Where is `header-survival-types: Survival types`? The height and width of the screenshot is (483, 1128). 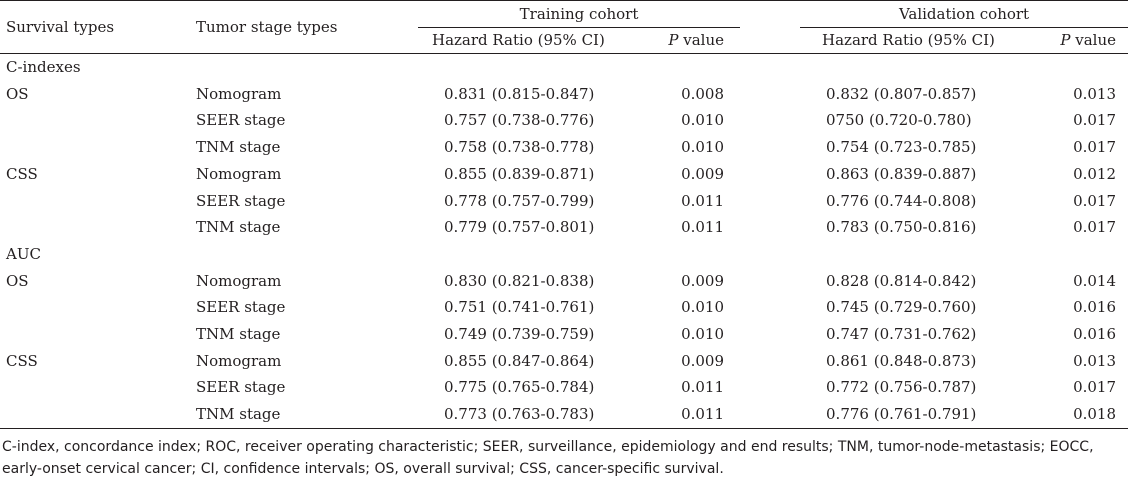 header-survival-types: Survival types is located at coordinates (98, 27).